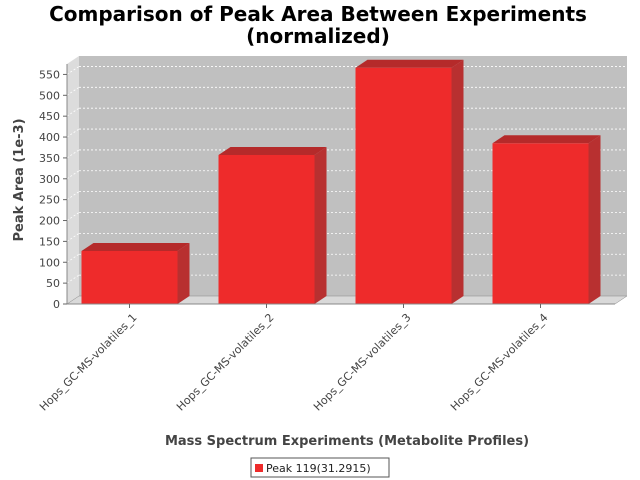 The height and width of the screenshot is (480, 640). I want to click on x-tick-label: Hops_GC-MS-volatiles_2, so click(225, 362).